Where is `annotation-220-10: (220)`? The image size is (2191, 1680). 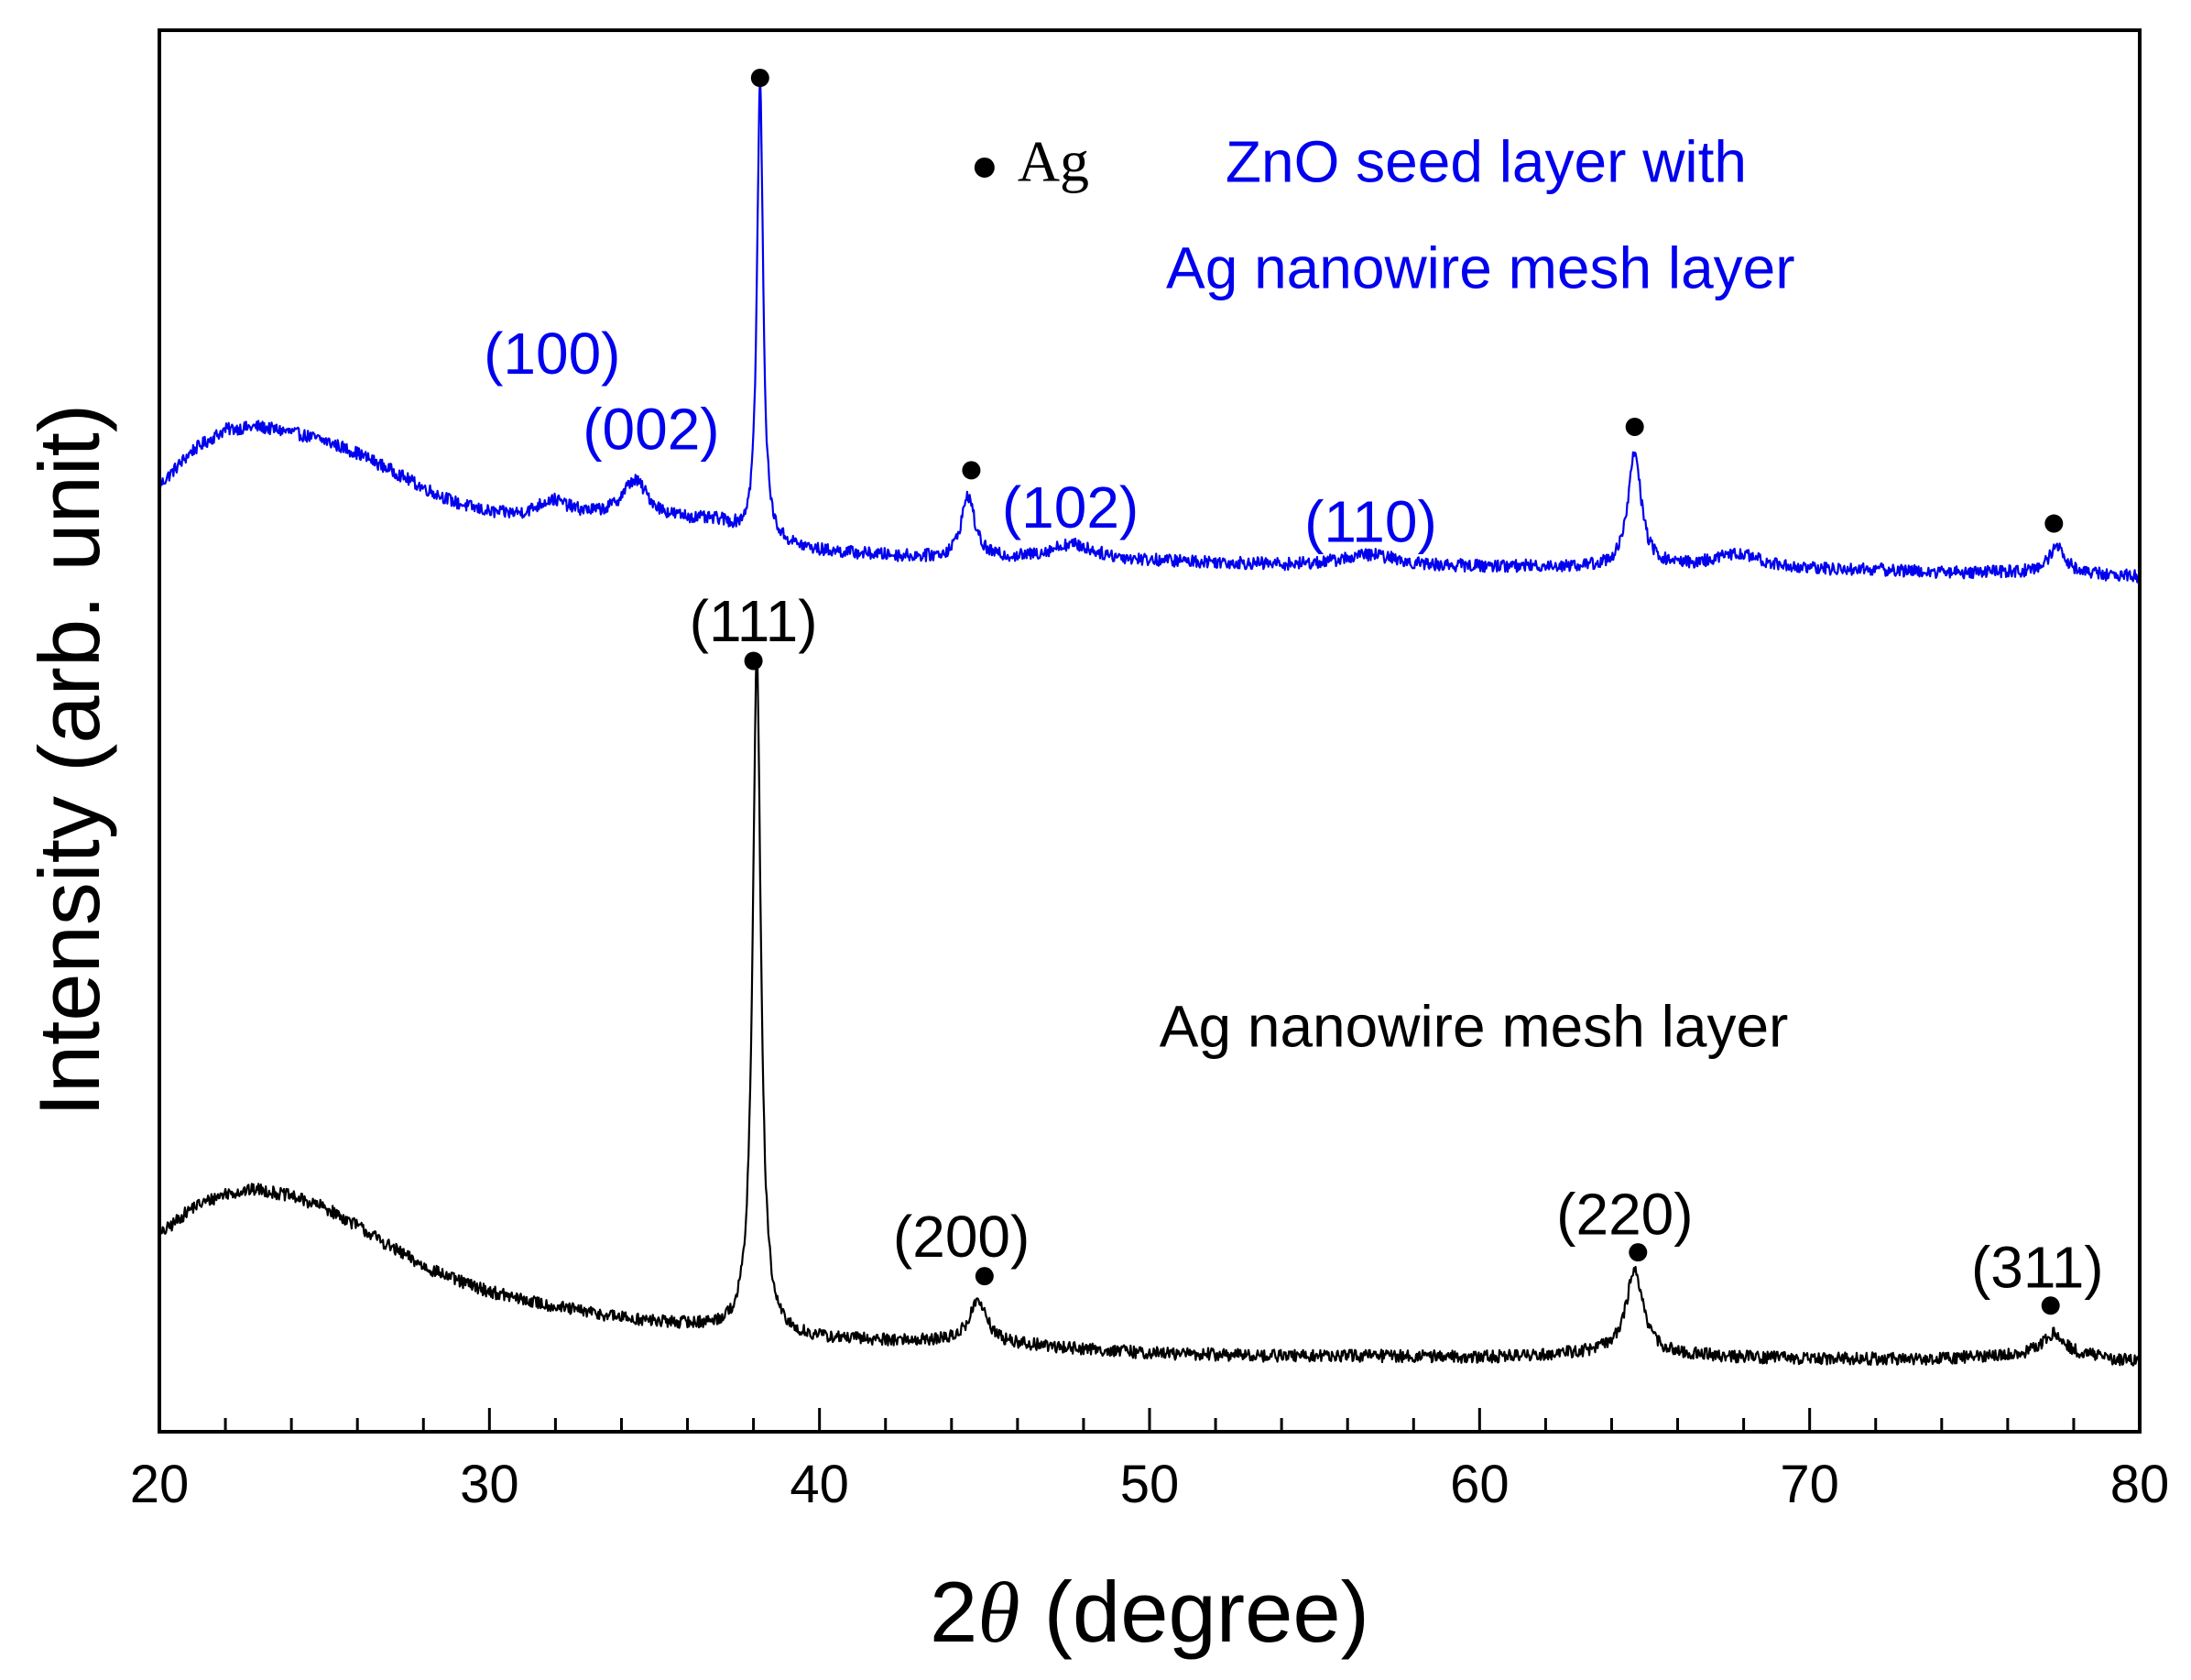 annotation-220-10: (220) is located at coordinates (1624, 1214).